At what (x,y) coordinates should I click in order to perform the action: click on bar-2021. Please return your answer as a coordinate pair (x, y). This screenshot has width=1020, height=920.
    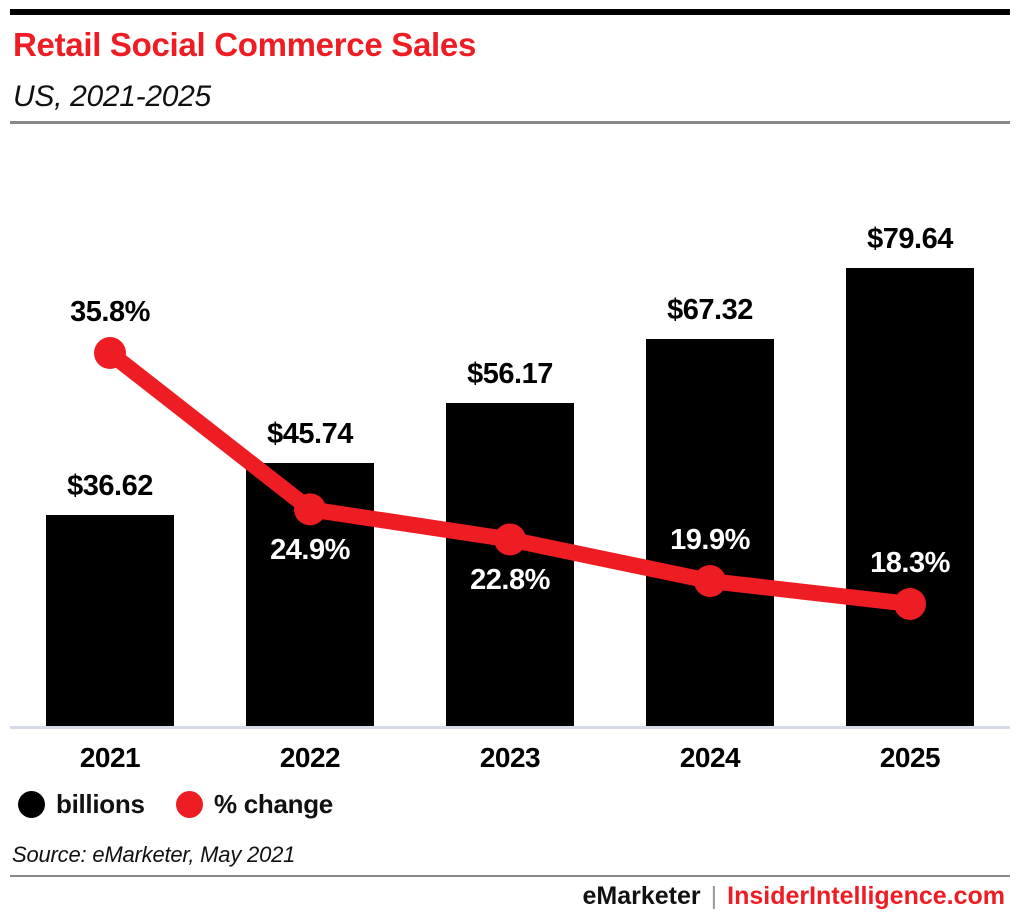
    Looking at the image, I should click on (110, 620).